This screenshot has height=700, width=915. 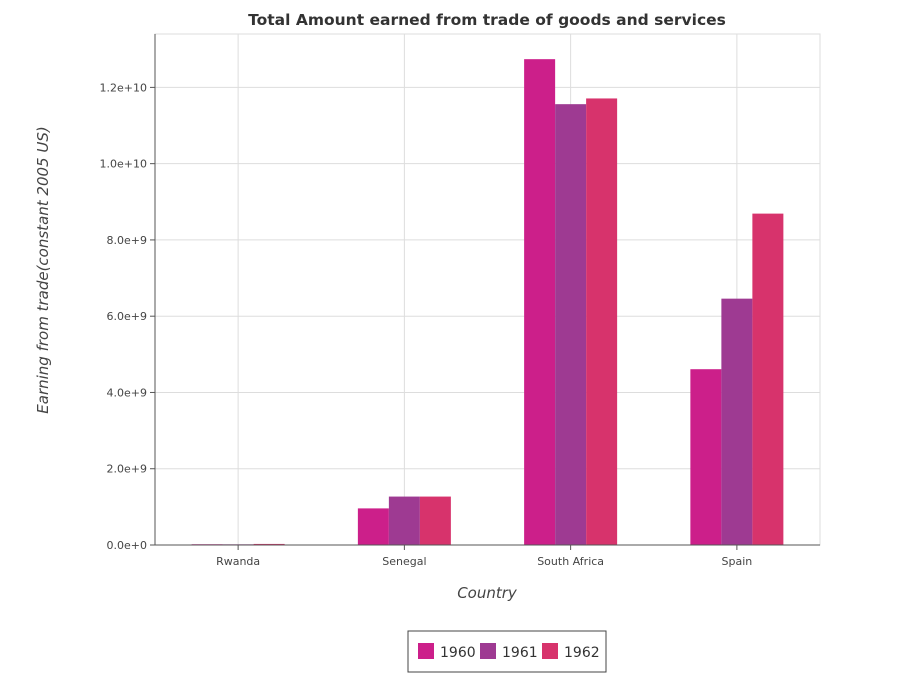 I want to click on legend-swatch-1962, so click(x=550, y=651).